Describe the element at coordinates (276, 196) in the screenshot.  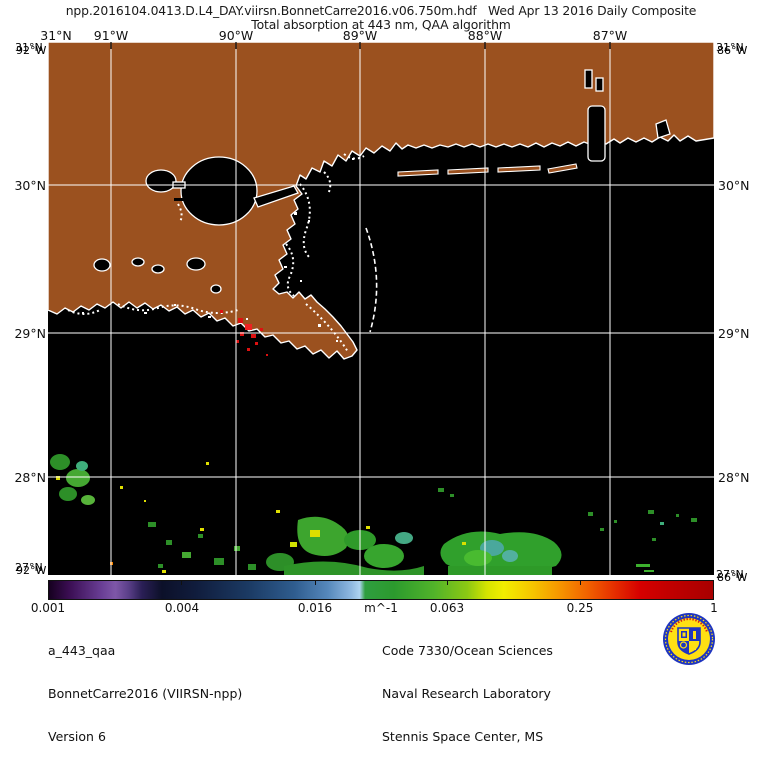
I see `rigolets-channel` at that location.